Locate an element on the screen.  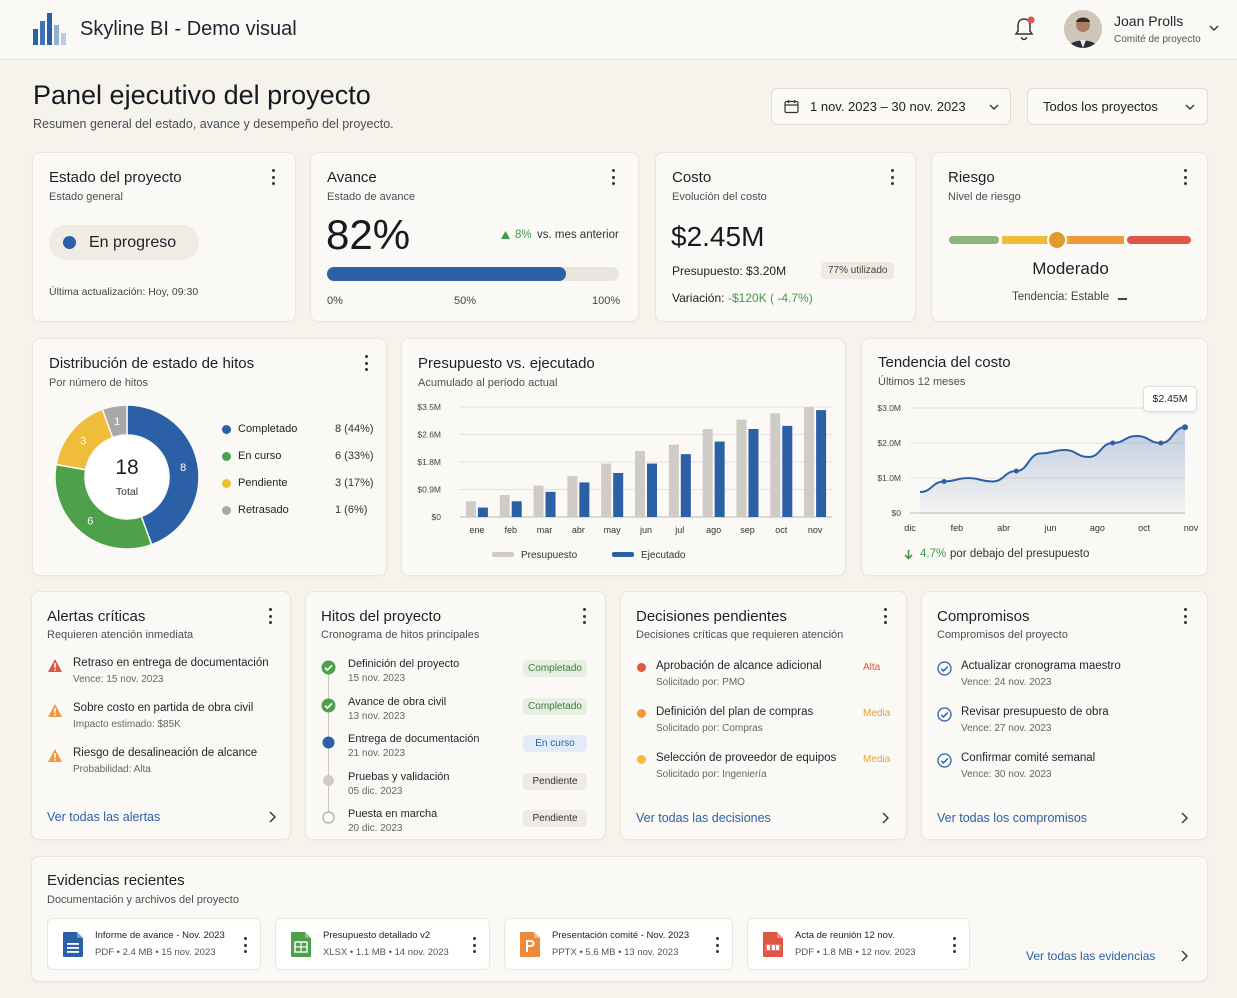
legend-label: Pendiente is located at coordinates (263, 483).